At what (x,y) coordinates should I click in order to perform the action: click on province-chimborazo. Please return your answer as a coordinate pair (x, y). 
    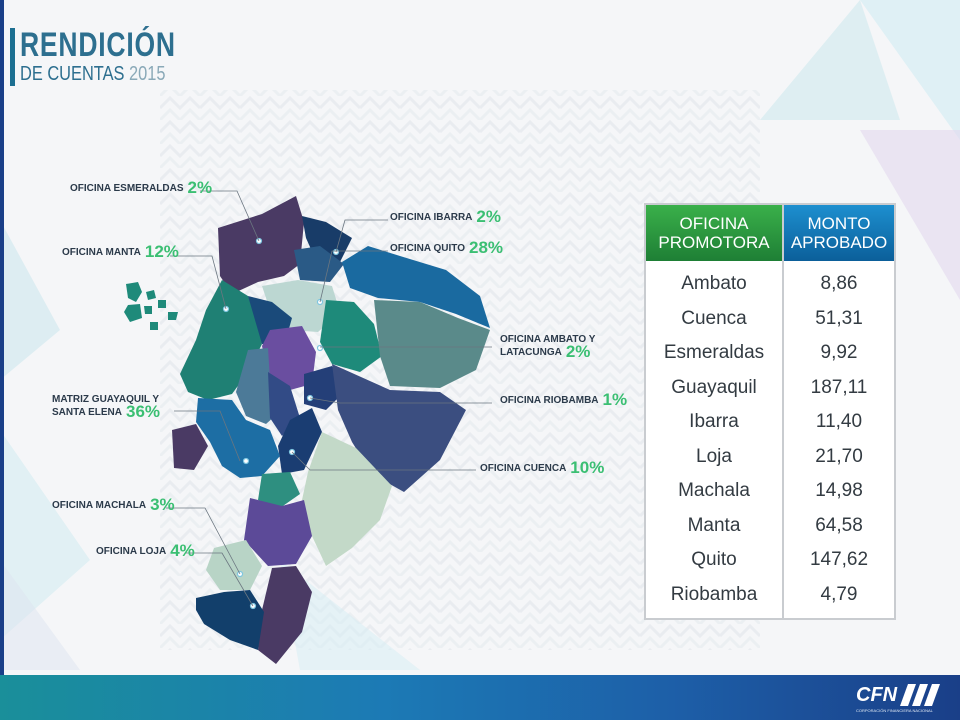
    Looking at the image, I should click on (300, 441).